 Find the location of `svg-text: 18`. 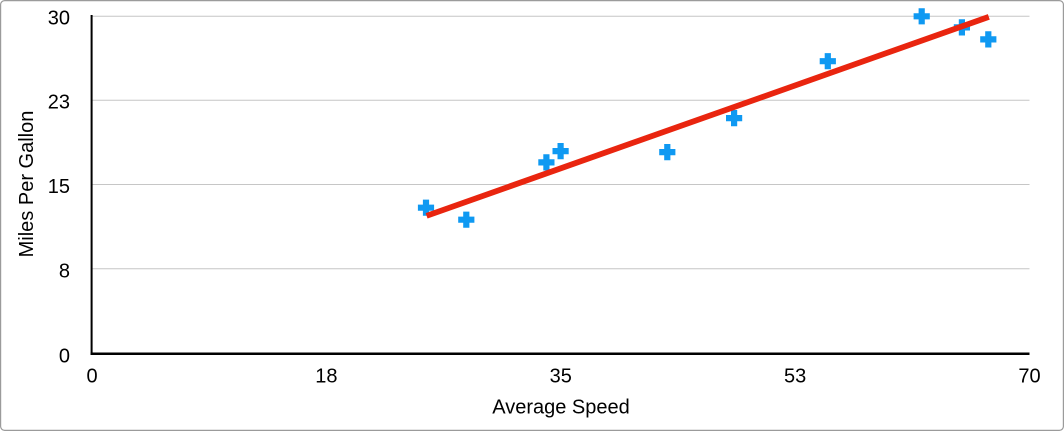

svg-text: 18 is located at coordinates (326, 377).